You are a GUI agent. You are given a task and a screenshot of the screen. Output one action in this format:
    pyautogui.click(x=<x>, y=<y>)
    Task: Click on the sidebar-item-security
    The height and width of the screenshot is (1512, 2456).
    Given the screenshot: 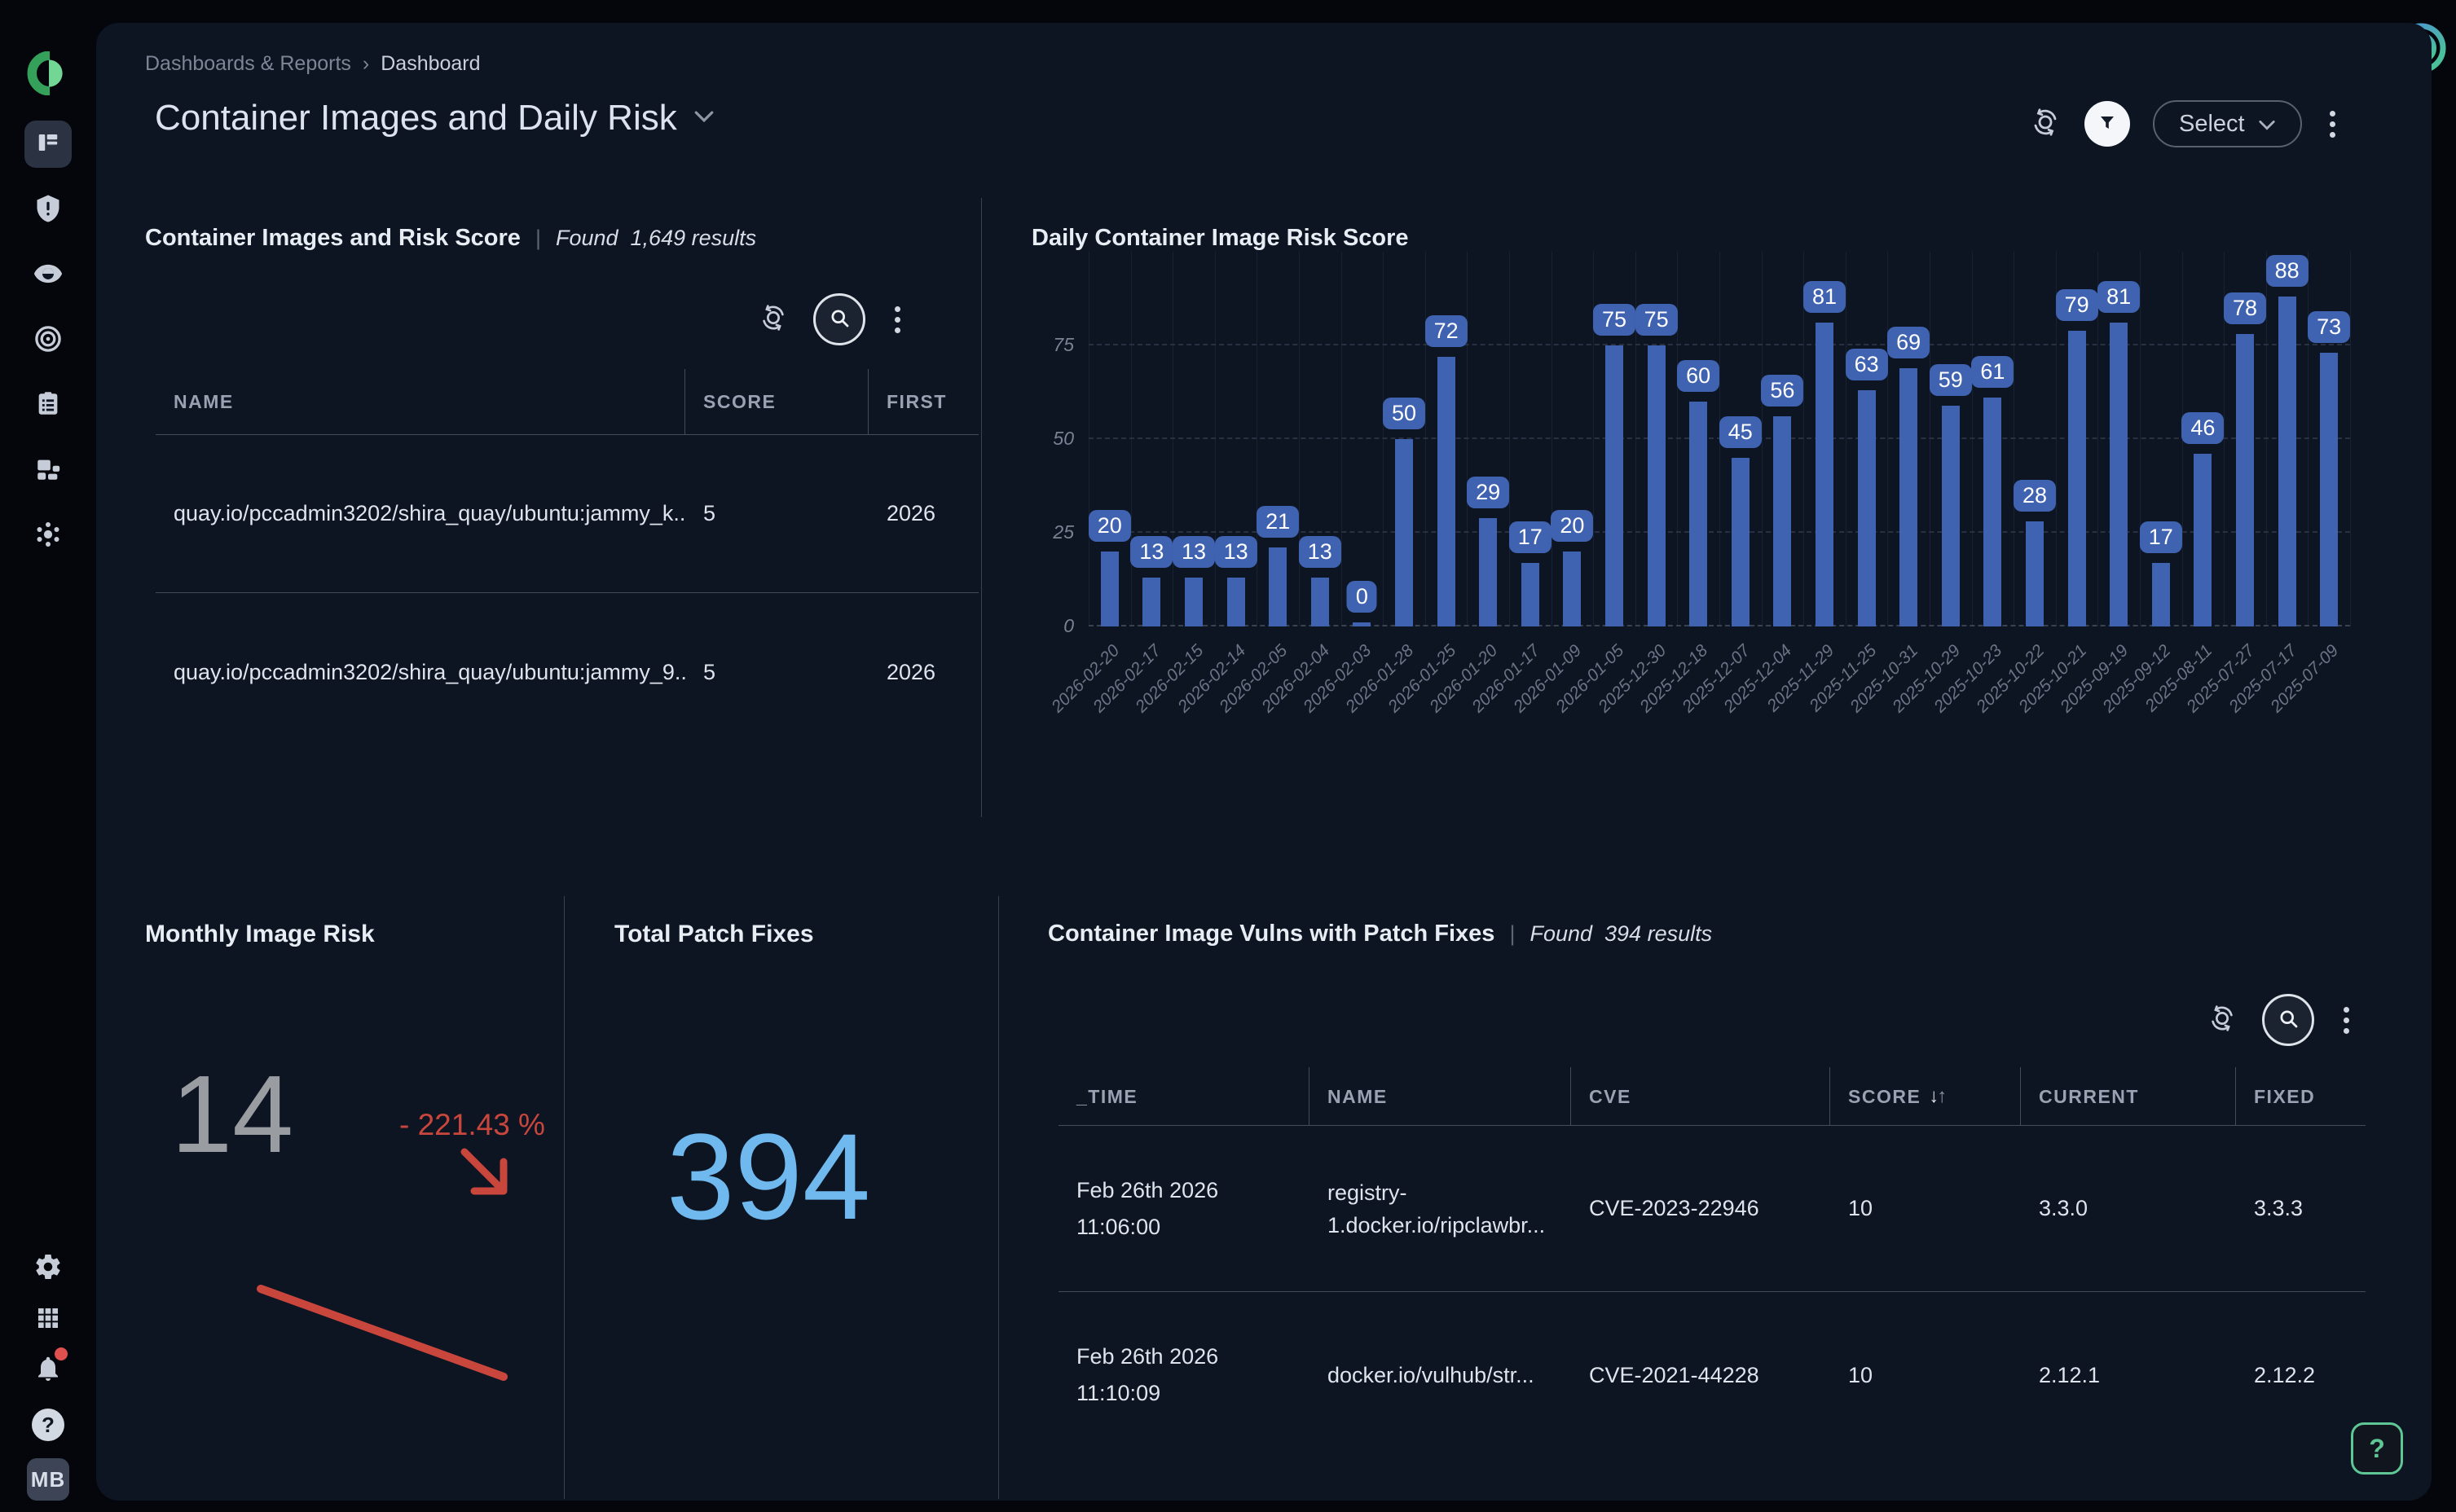 What is the action you would take?
    pyautogui.click(x=48, y=210)
    